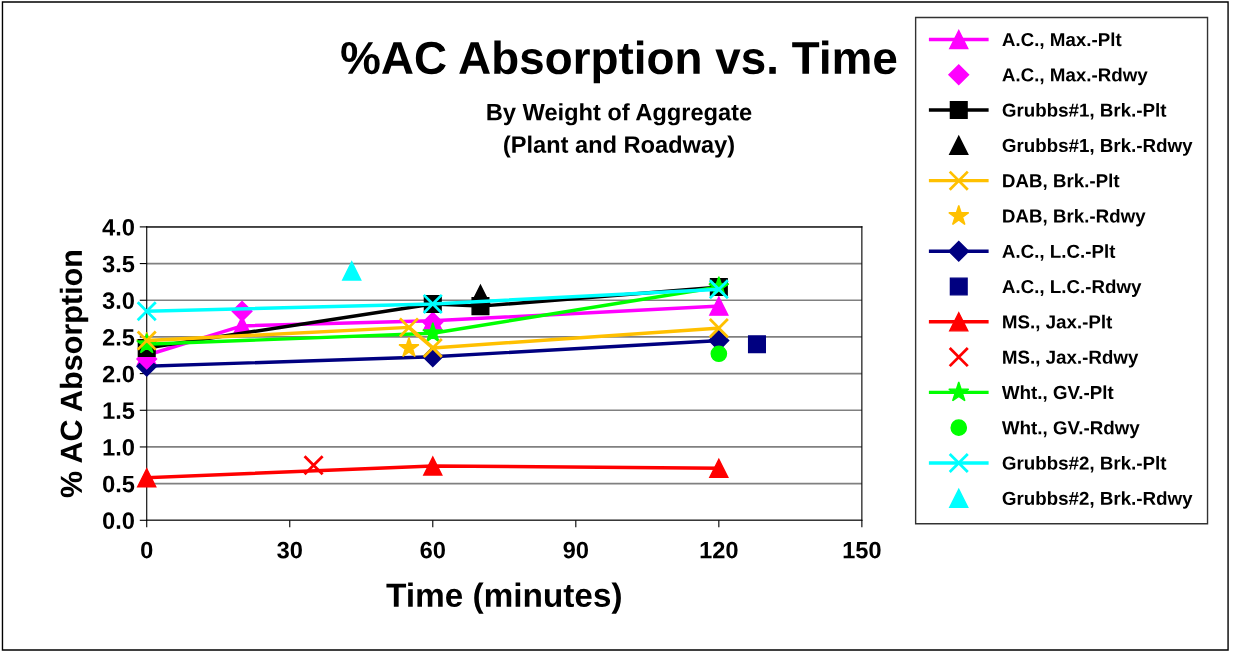 Image resolution: width=1233 pixels, height=652 pixels. I want to click on x-tick-label: 30, so click(289, 550).